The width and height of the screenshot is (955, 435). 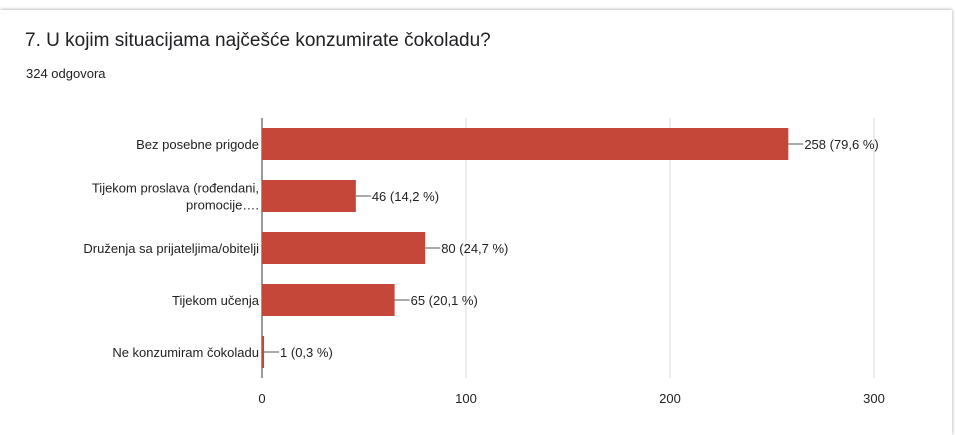 What do you see at coordinates (175, 188) in the screenshot?
I see `category-label: Tijekom proslava (rođendani,` at bounding box center [175, 188].